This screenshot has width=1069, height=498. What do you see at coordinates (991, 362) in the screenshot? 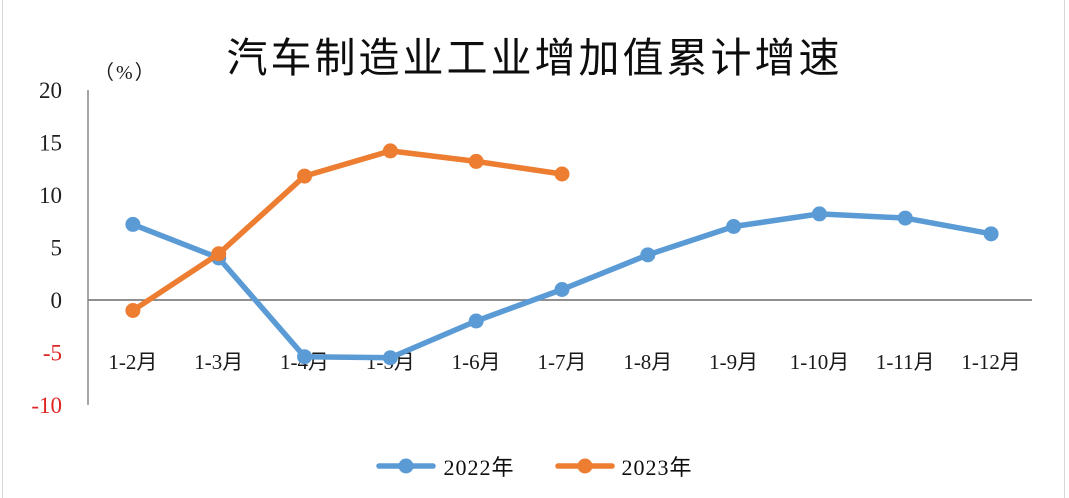
I see `x-axis-label: 1-12月` at bounding box center [991, 362].